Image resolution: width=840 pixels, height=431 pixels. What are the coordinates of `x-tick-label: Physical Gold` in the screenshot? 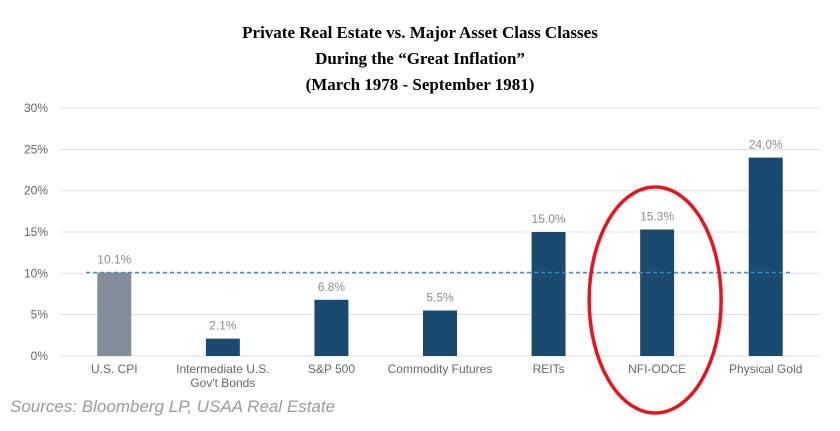 It's located at (765, 369).